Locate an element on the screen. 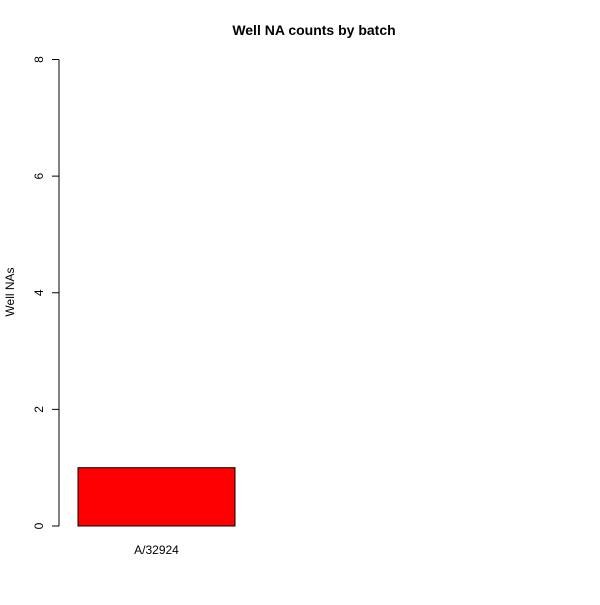  y-tick-label: 6 is located at coordinates (39, 175).